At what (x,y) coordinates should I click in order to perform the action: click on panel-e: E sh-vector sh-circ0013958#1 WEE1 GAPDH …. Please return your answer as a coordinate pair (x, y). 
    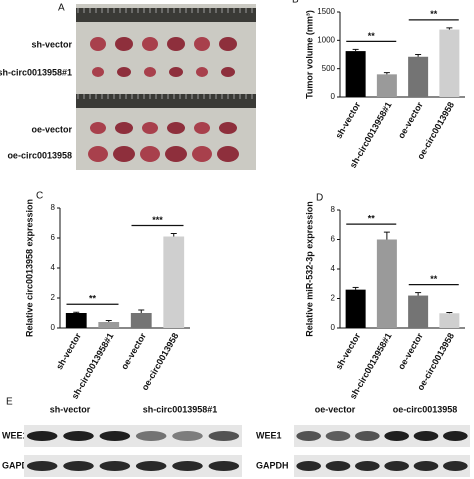
    Looking at the image, I should click on (229, 434).